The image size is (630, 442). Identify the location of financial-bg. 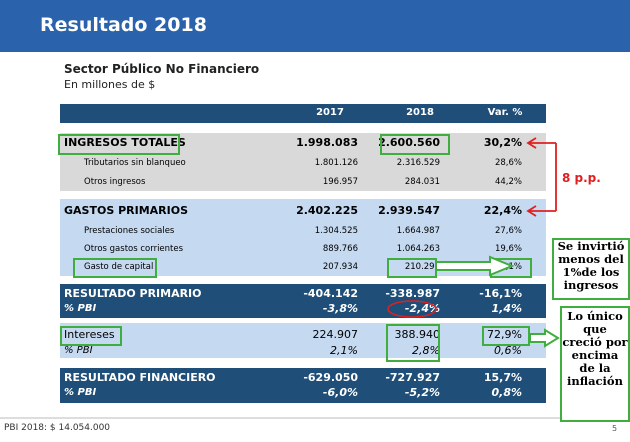
(303, 385).